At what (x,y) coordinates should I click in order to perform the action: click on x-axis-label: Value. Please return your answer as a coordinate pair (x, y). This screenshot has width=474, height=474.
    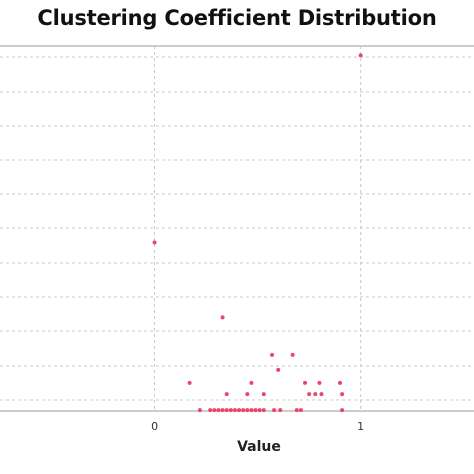
    Looking at the image, I should click on (259, 447).